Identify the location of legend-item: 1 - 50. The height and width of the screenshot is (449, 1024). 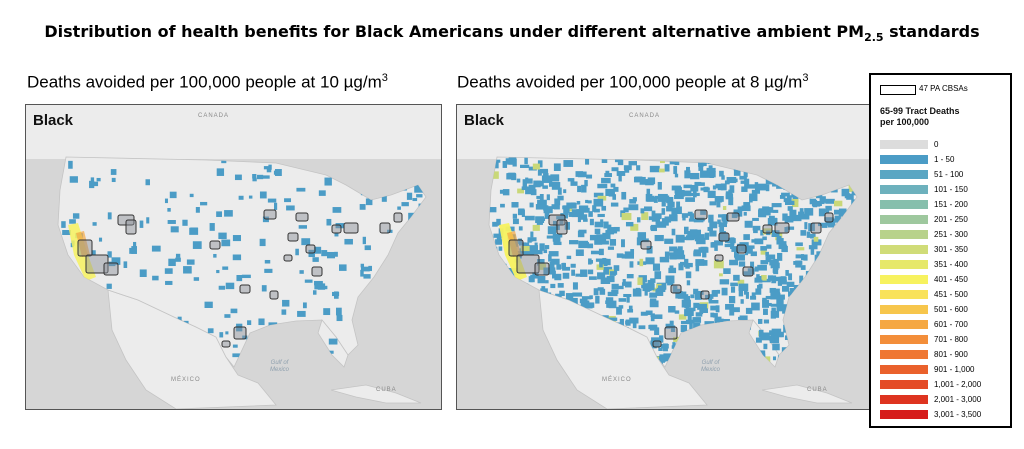
(930, 159).